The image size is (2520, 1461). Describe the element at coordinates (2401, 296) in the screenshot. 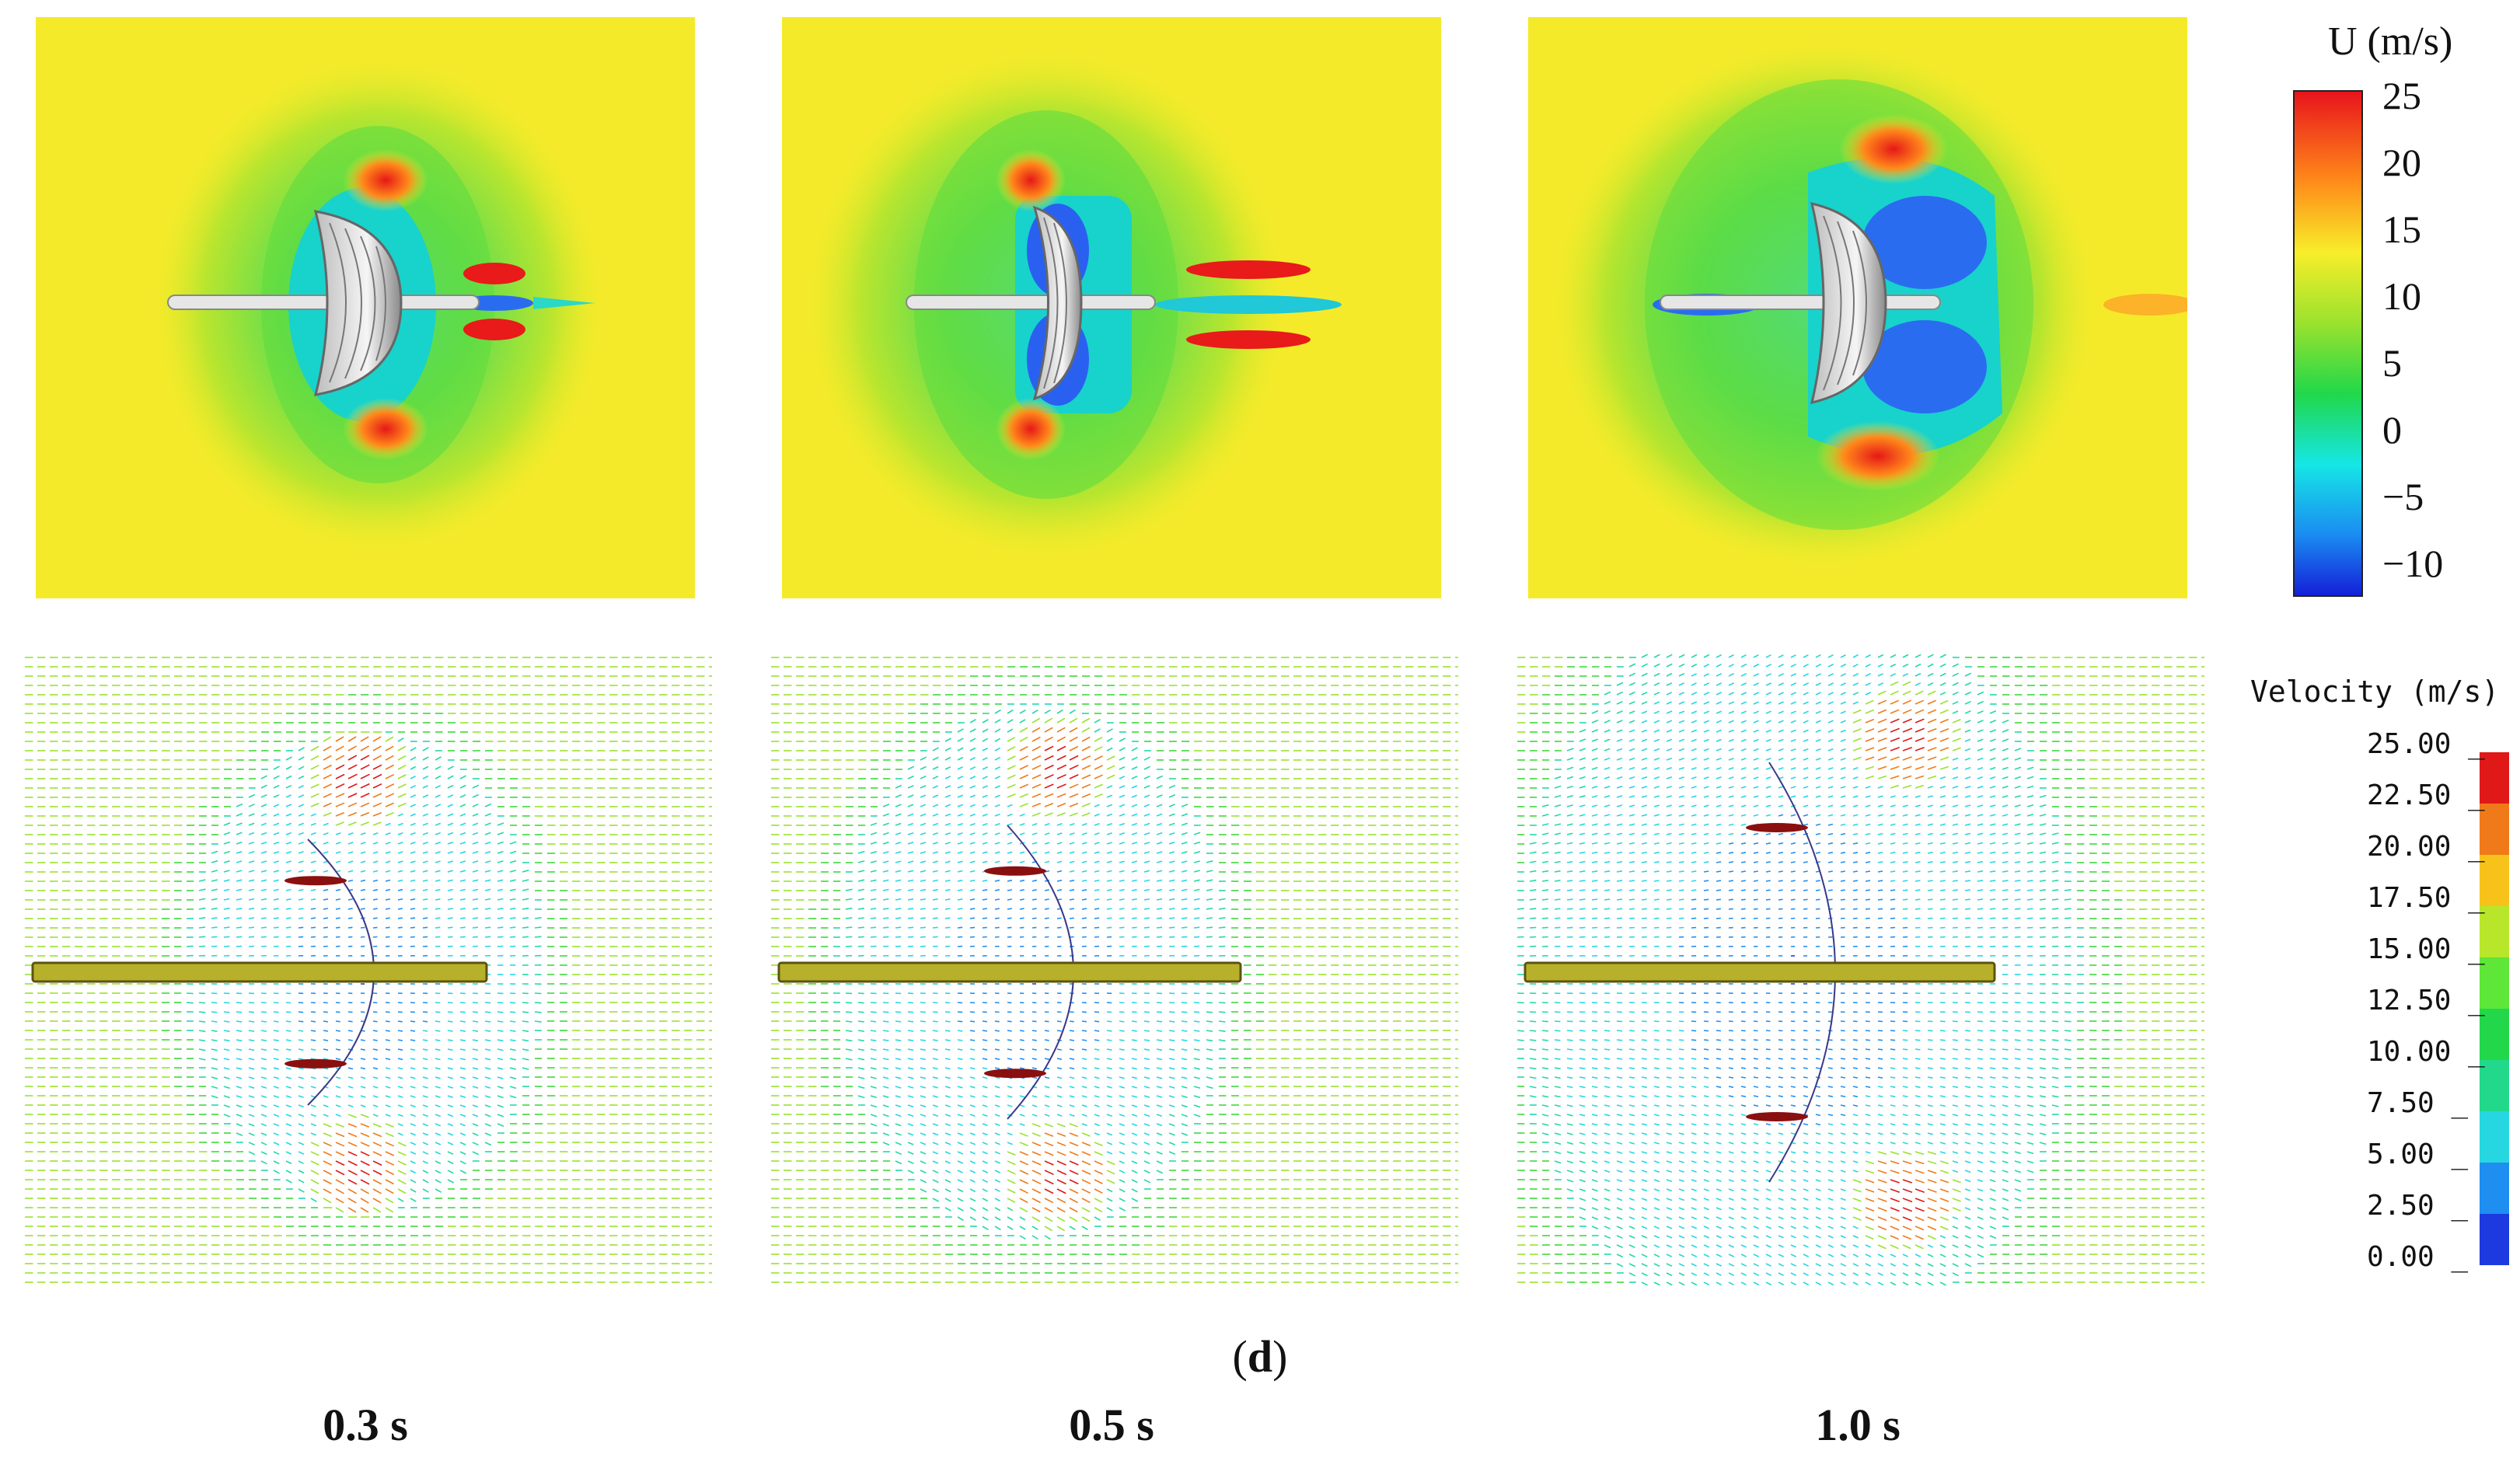

I see `contour-colorbar-tick: 10` at that location.